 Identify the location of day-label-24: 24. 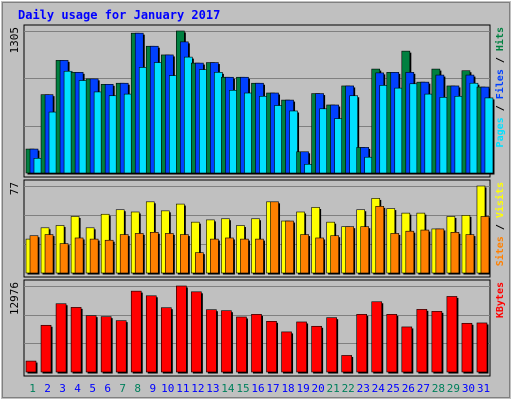
(379, 388).